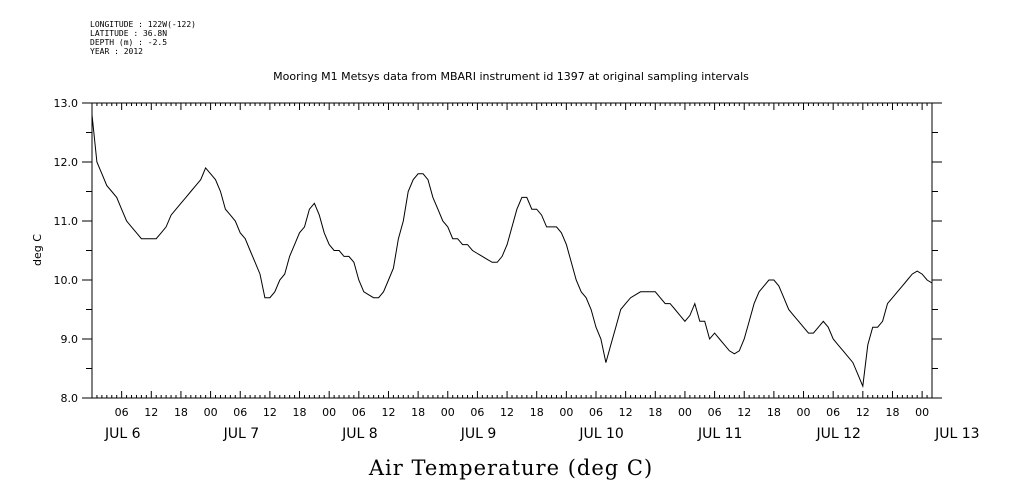  Describe the element at coordinates (478, 434) in the screenshot. I see `x-day-label: JUL 9` at that location.